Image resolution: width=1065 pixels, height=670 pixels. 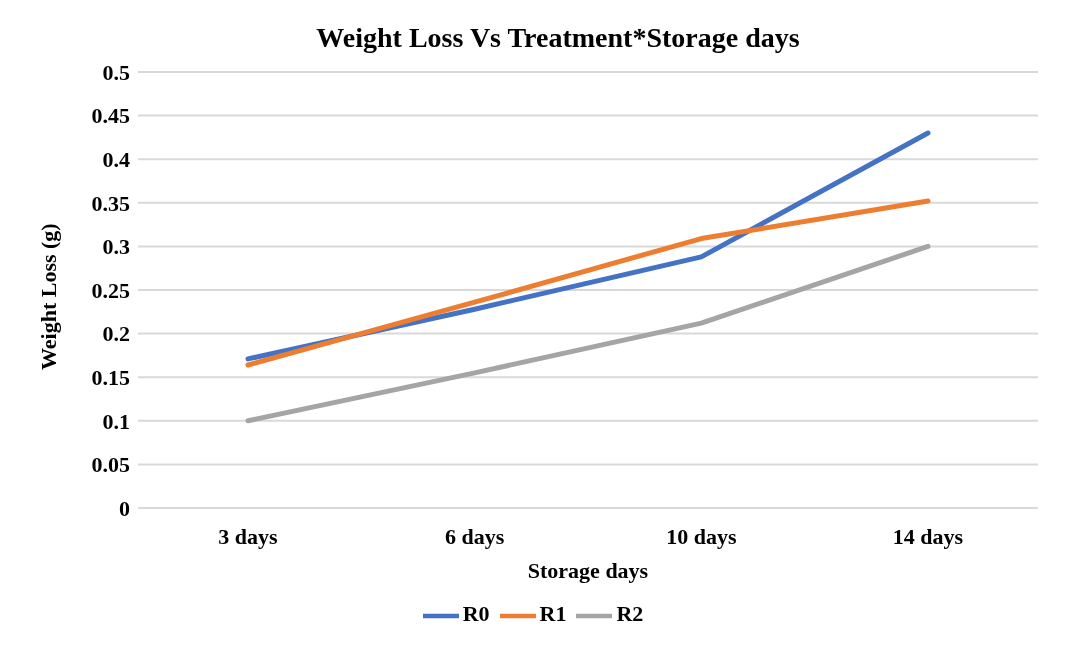 I want to click on y-tick-label: 0.05, so click(x=110, y=465).